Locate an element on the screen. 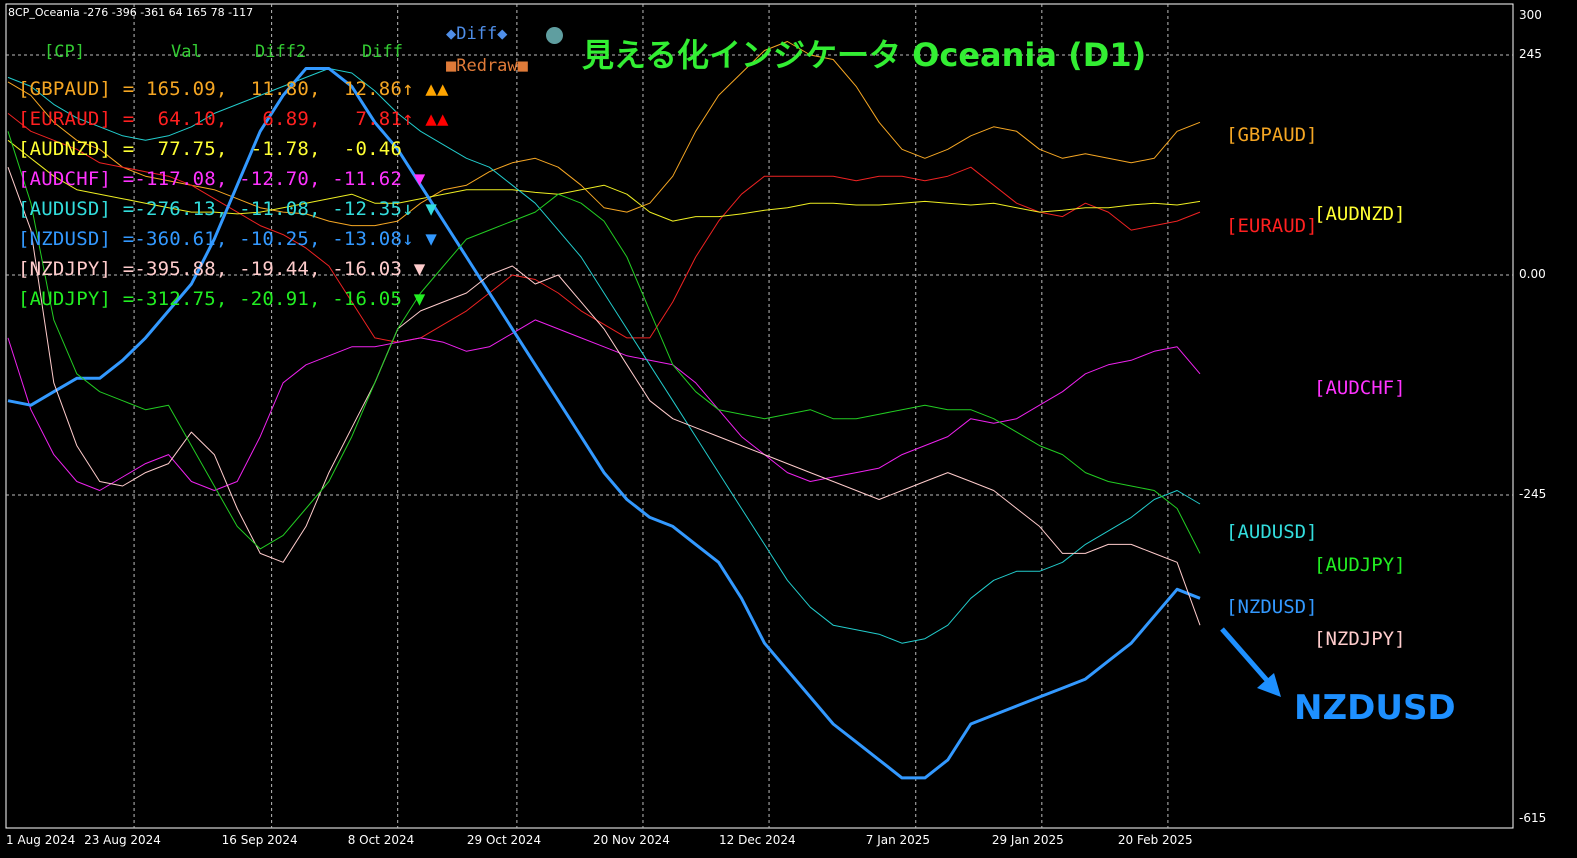 The image size is (1577, 858). redraw-button: ■Redraw■ is located at coordinates (487, 66).